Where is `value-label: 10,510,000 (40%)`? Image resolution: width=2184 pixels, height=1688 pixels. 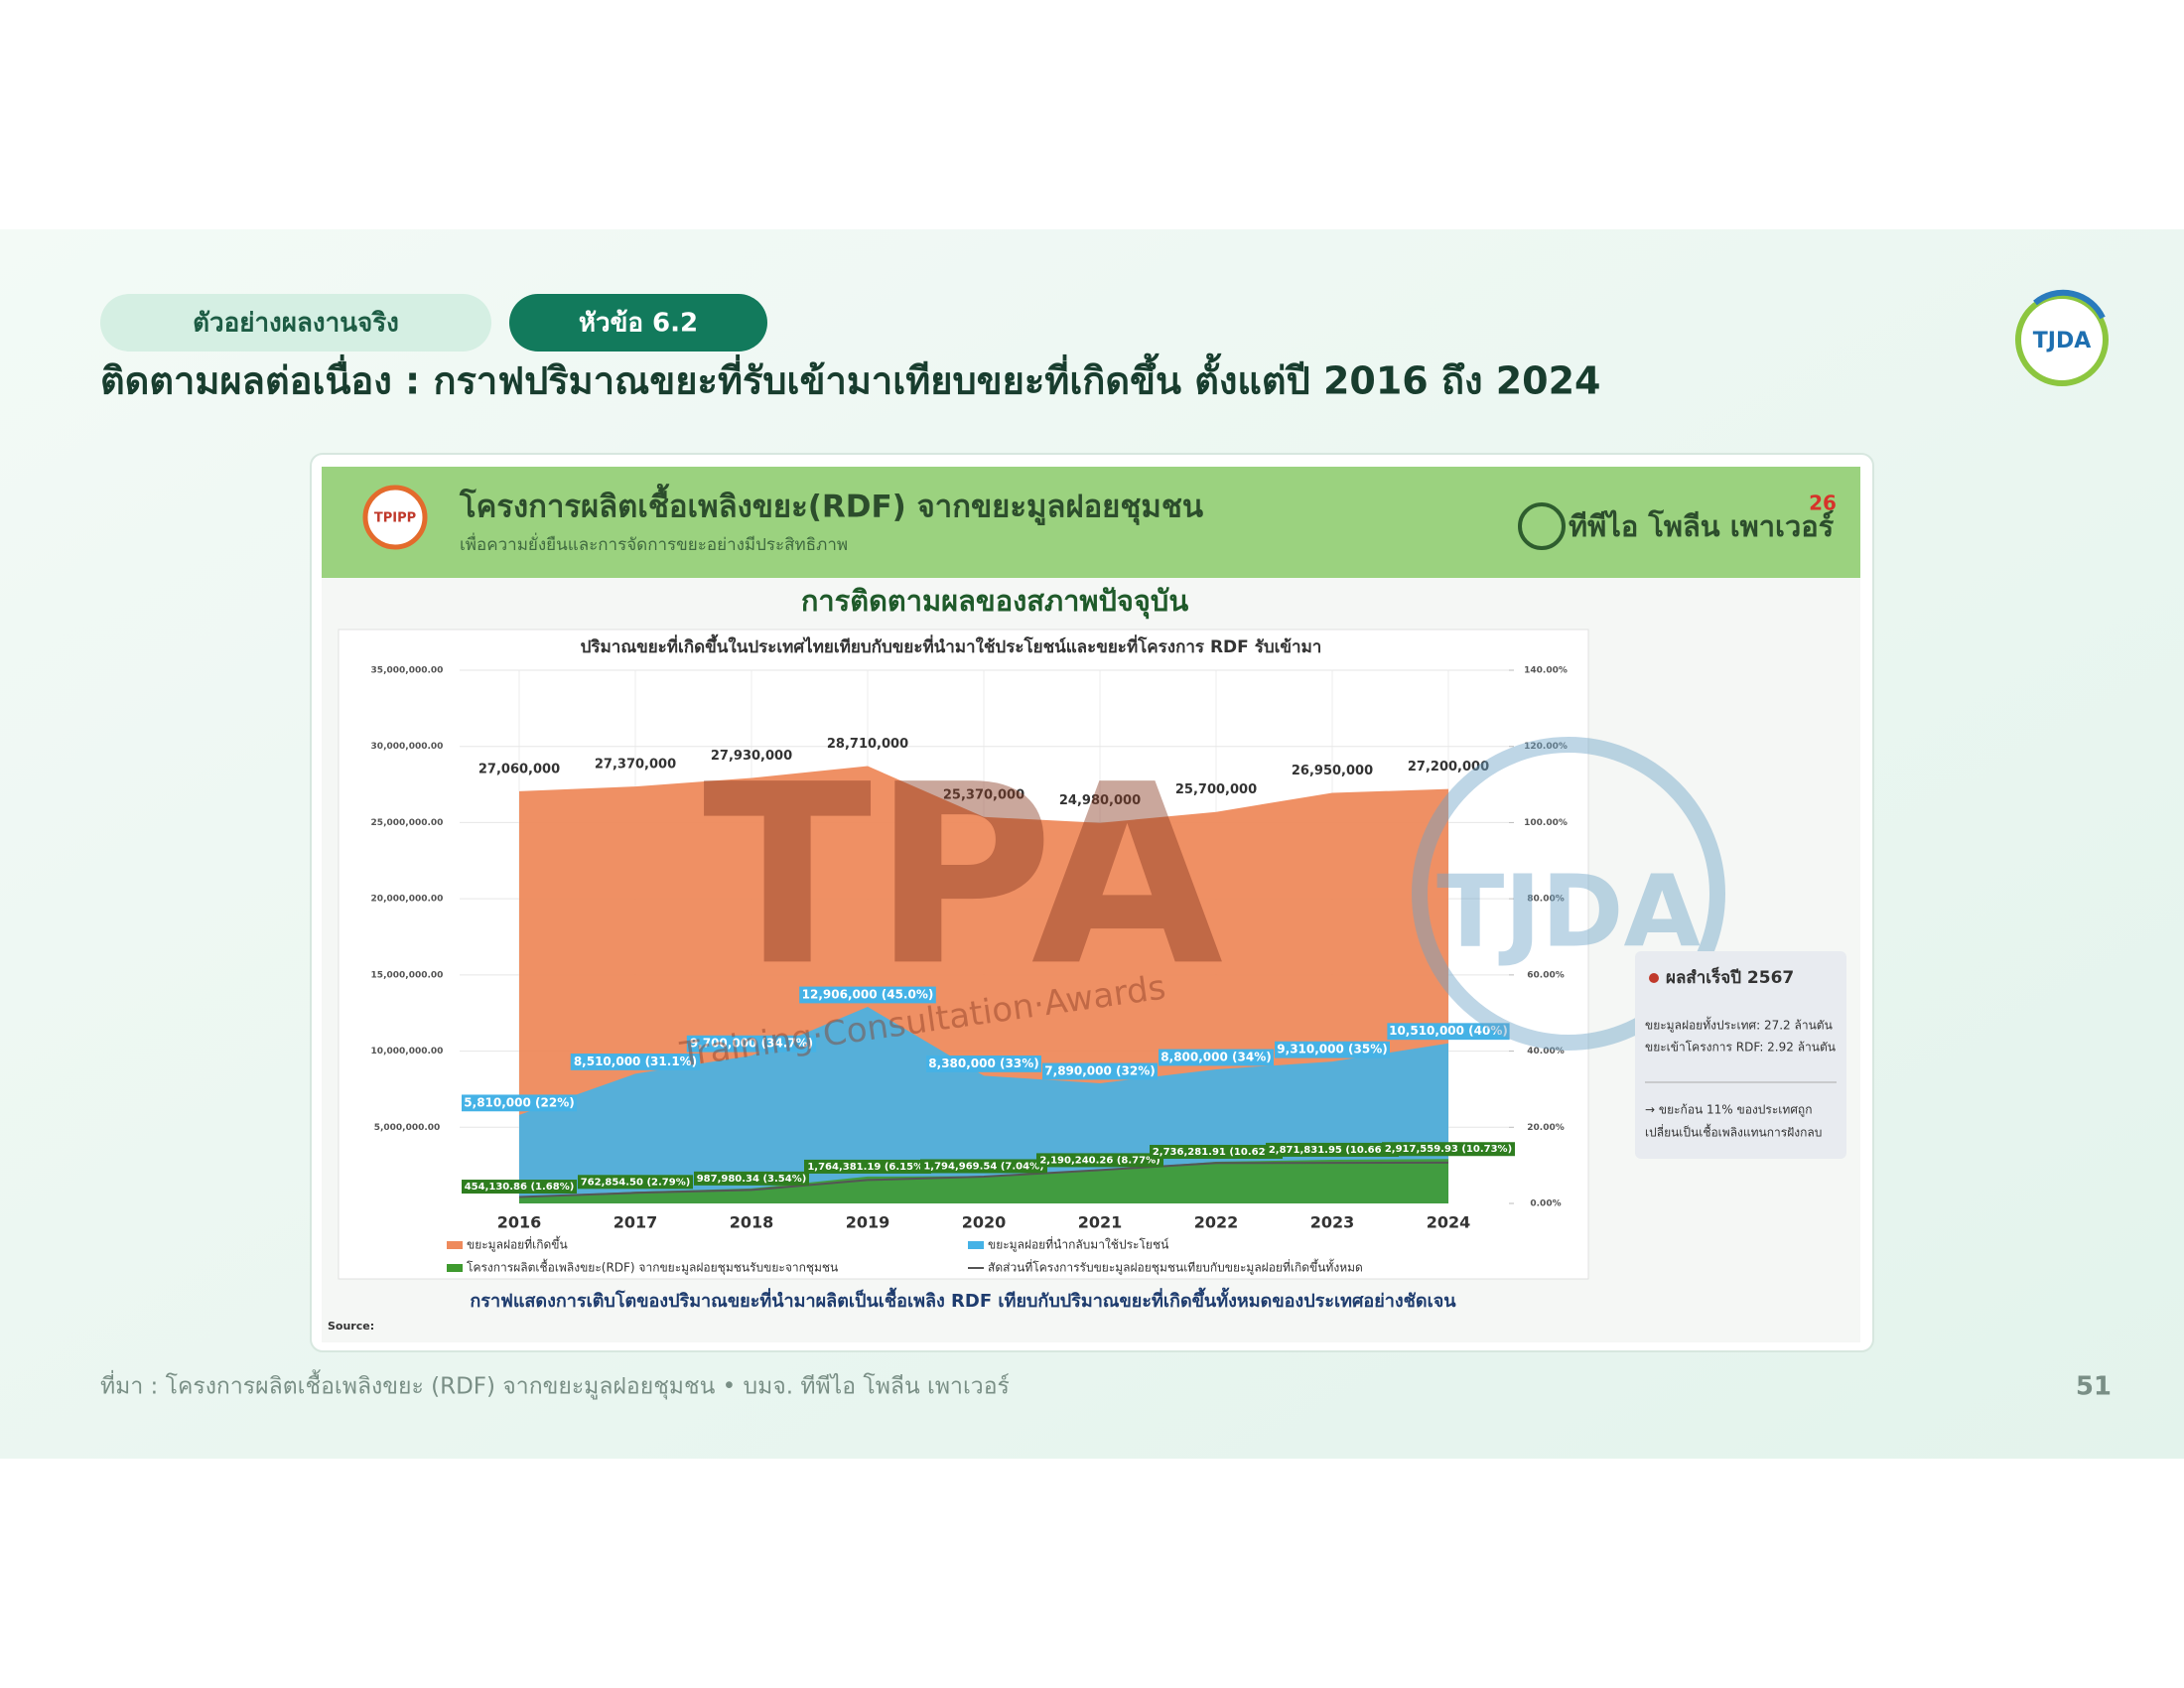 value-label: 10,510,000 (40%) is located at coordinates (1448, 1031).